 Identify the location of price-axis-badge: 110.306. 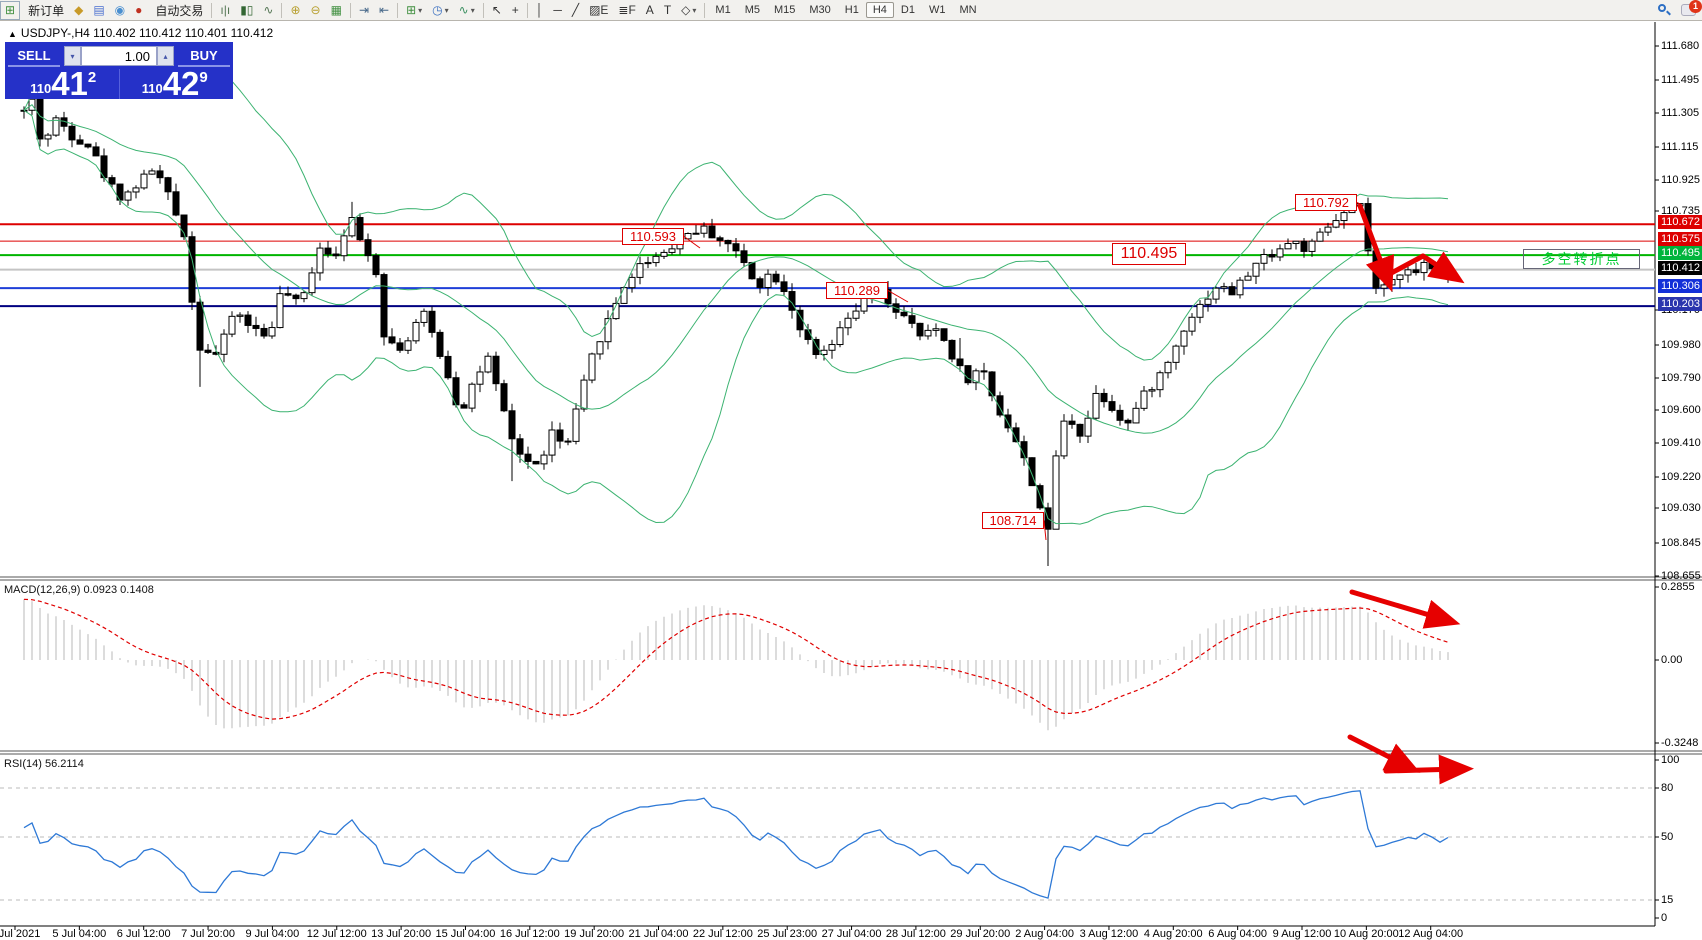
(1680, 286).